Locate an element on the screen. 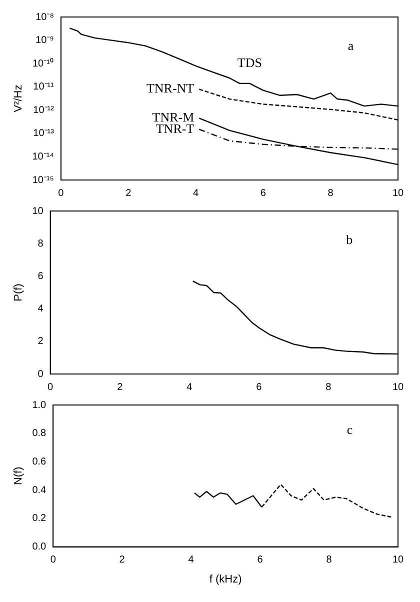 This screenshot has height=602, width=420. y-tick-label: 0.4 is located at coordinates (39, 490).